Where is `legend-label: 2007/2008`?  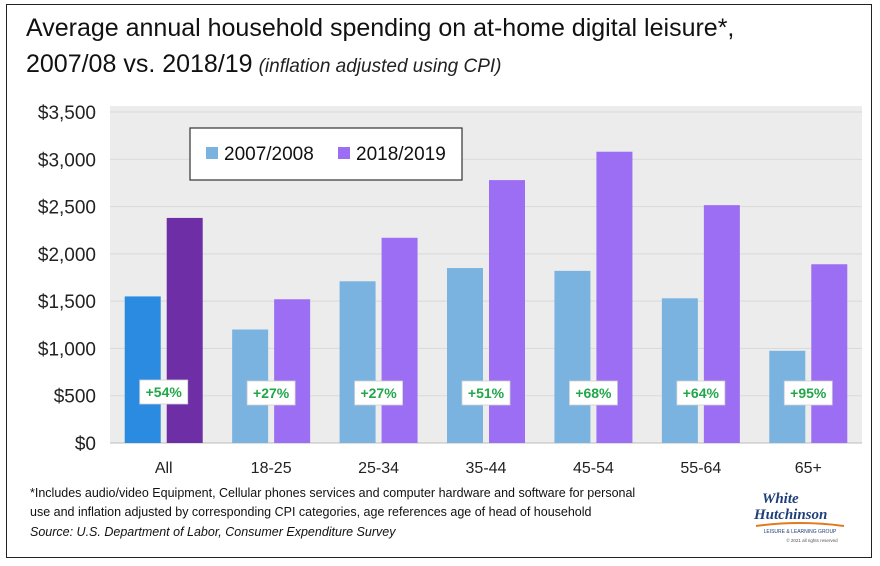
legend-label: 2007/2008 is located at coordinates (269, 154).